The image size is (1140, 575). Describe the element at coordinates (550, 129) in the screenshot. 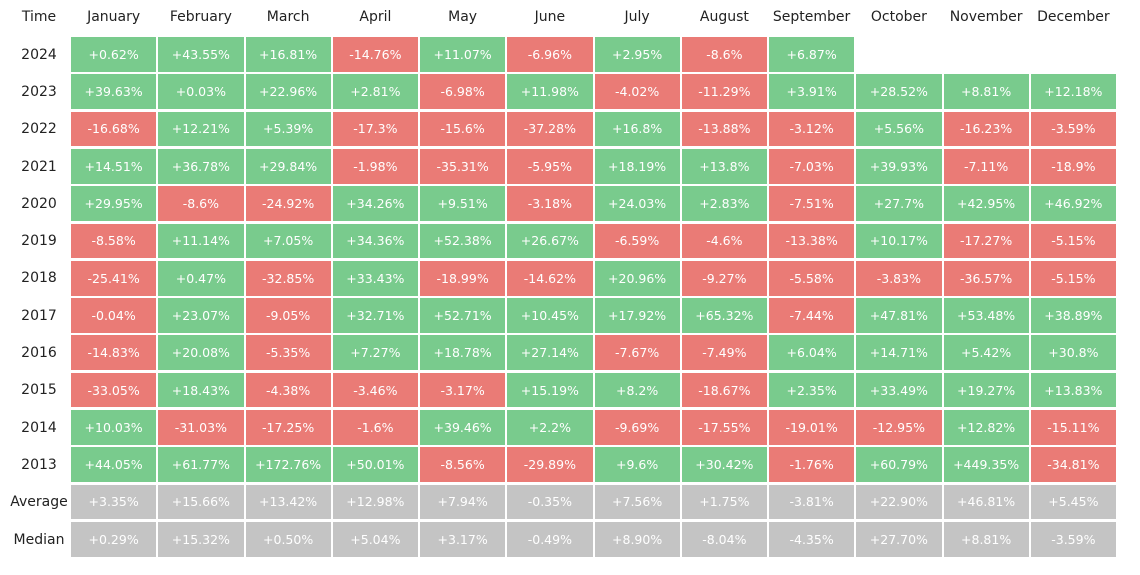

I see `return-cell: -37.28%` at that location.